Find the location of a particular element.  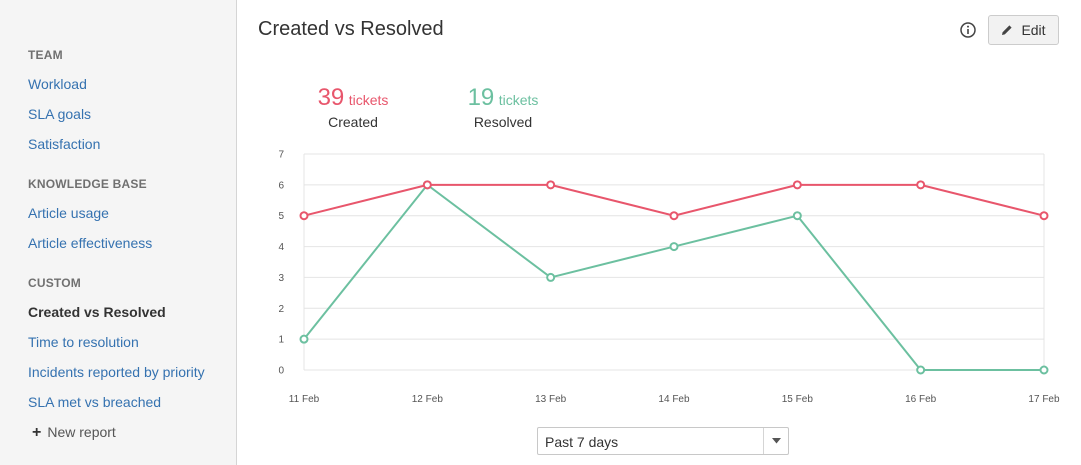

sidebar-item-satisfaction: Satisfaction is located at coordinates (64, 144).